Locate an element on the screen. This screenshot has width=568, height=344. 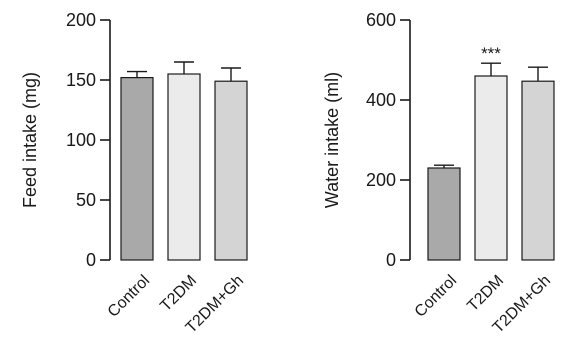
significance-label: *** is located at coordinates (491, 53).